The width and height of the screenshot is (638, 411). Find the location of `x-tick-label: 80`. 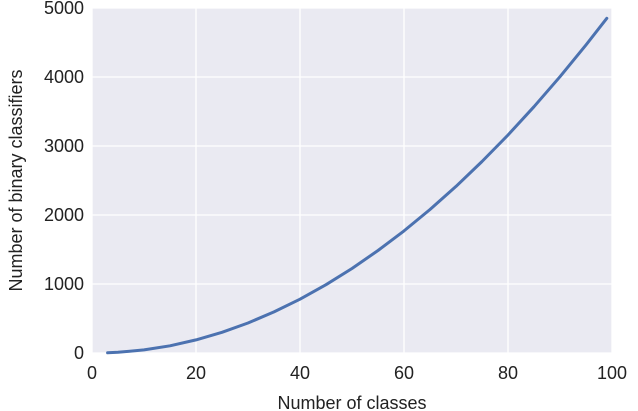

x-tick-label: 80 is located at coordinates (508, 373).